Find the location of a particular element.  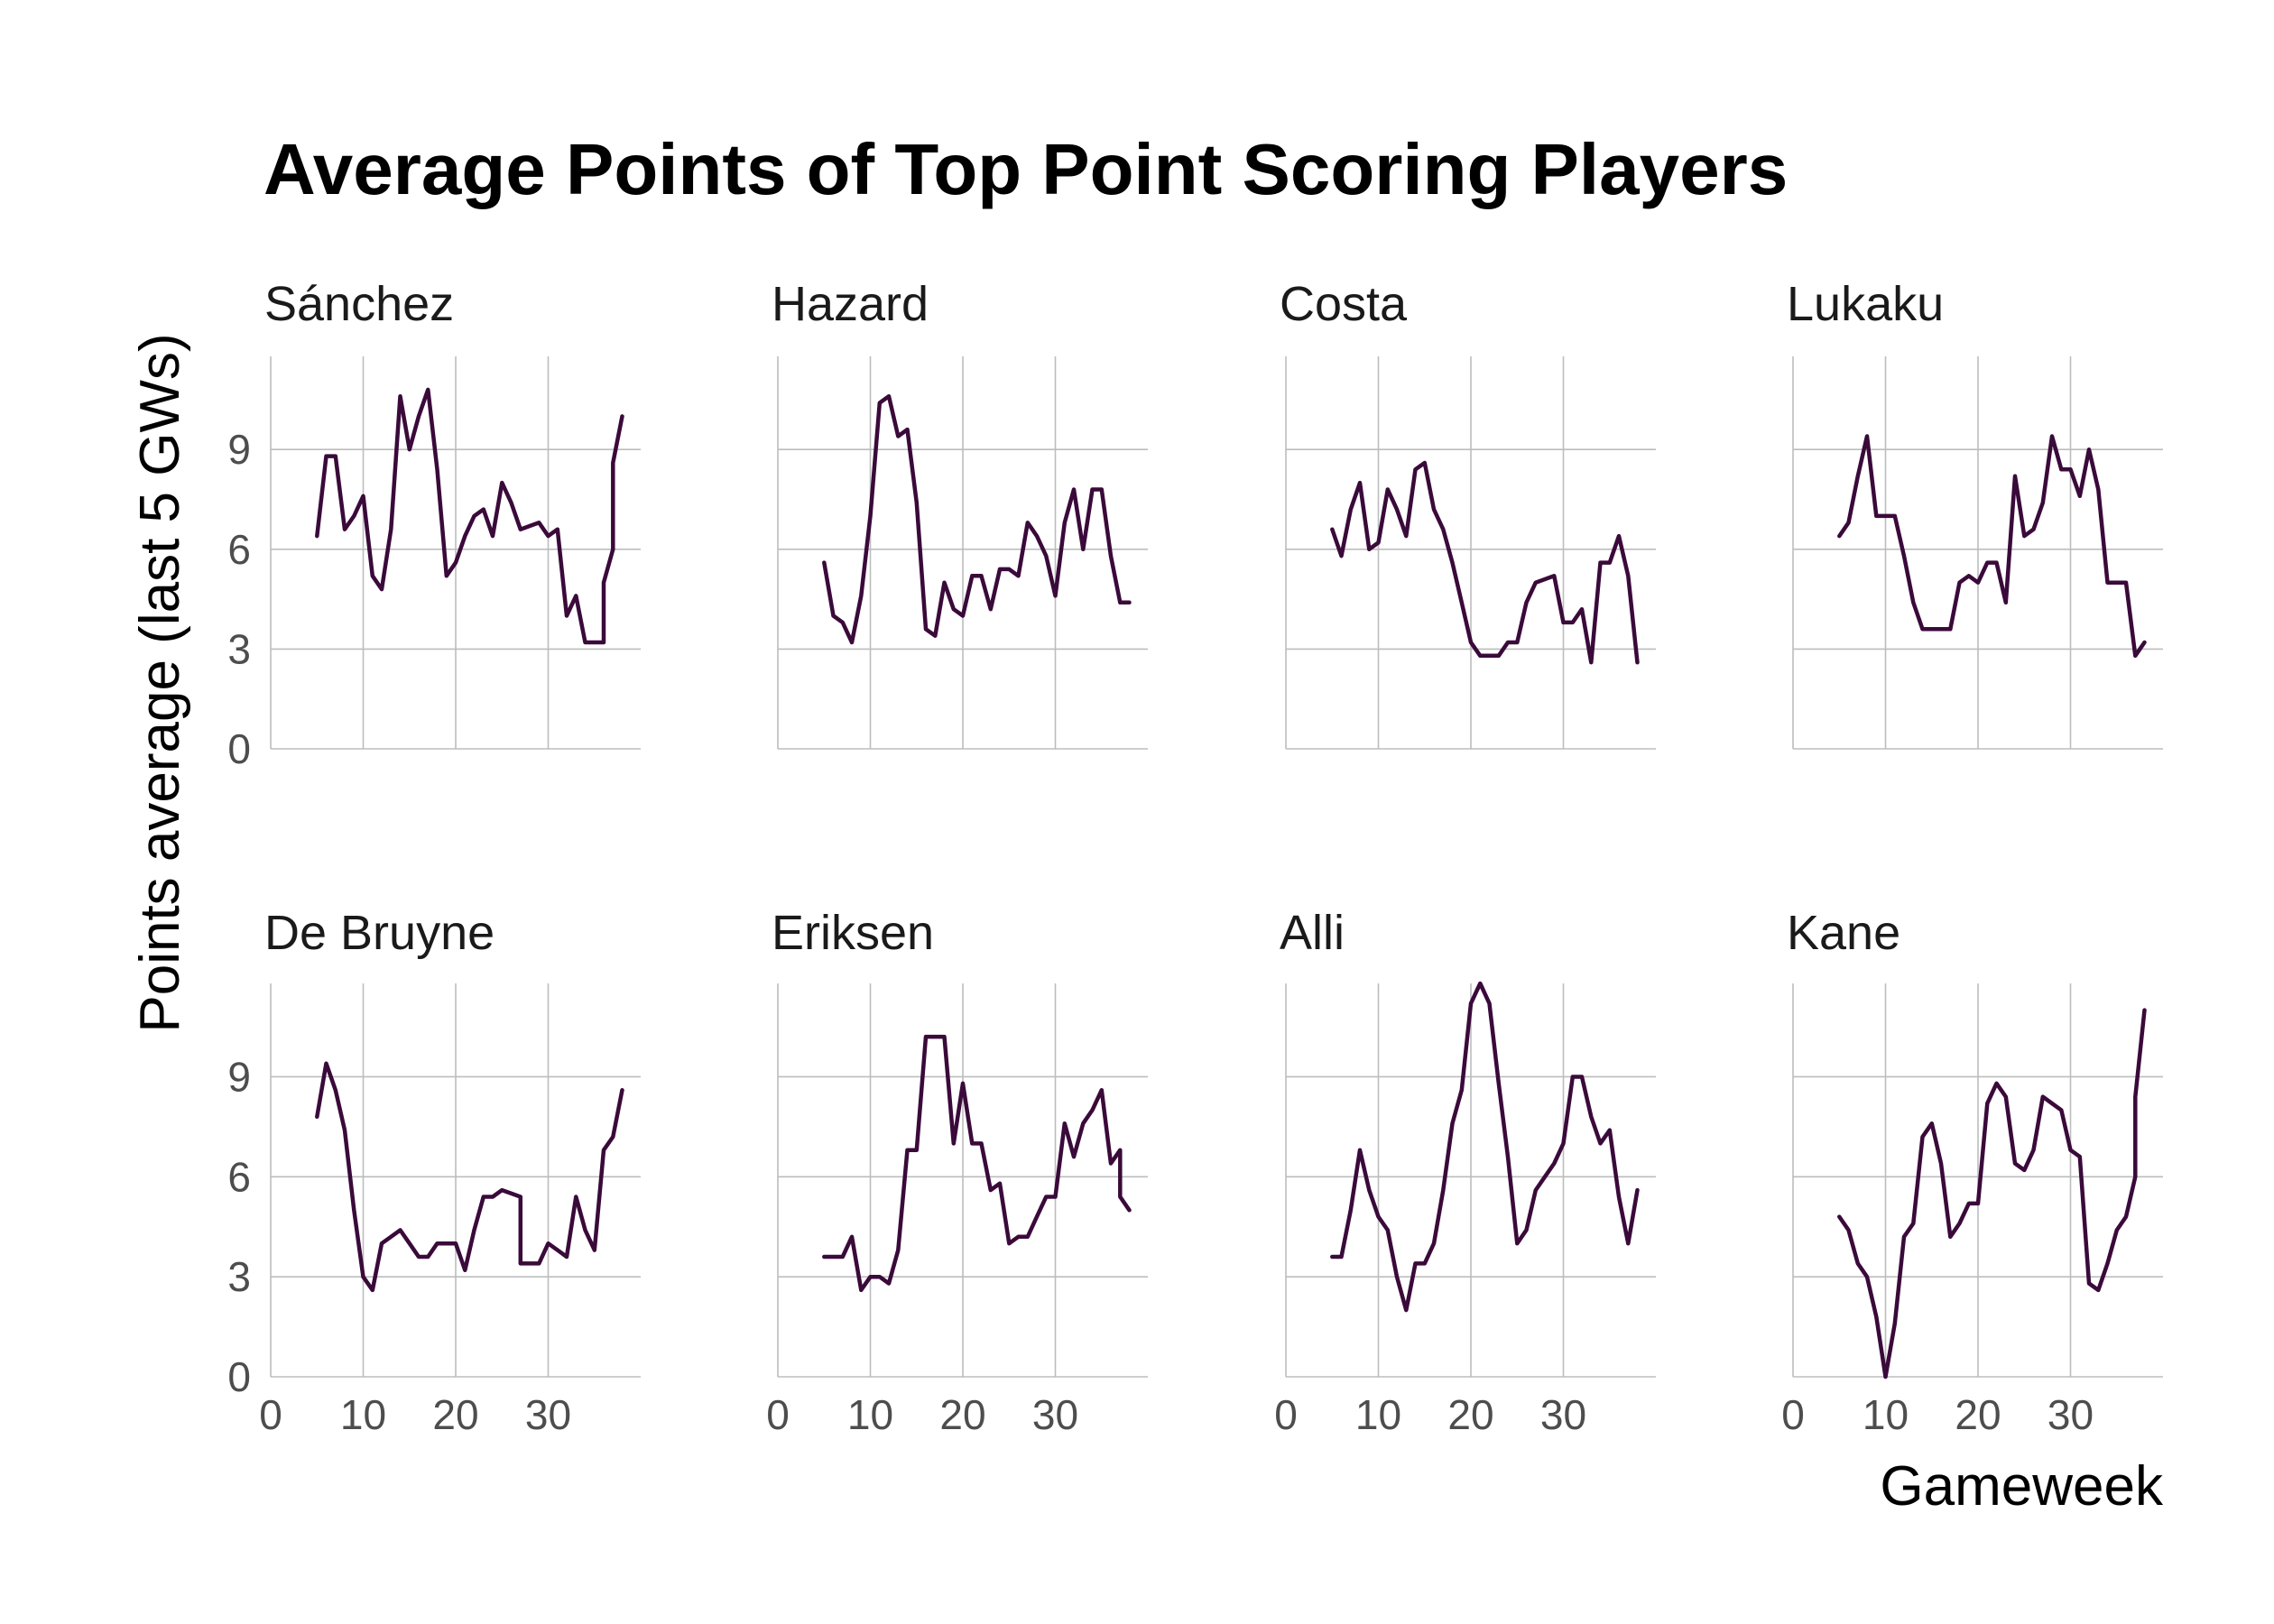

panel-de-bruyne: De Bruyne 0 3 6 9 0 10 20 30 is located at coordinates (434, 1172).